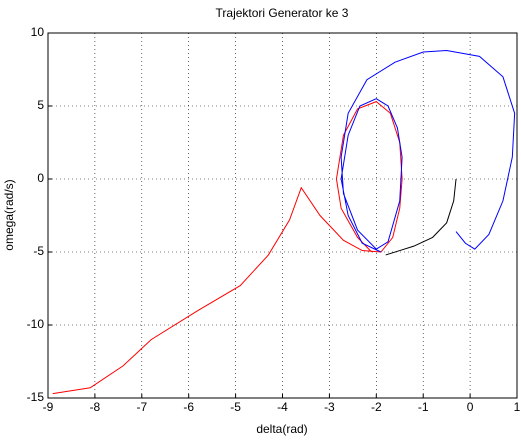 Image resolution: width=521 pixels, height=441 pixels. I want to click on y-tick-label: -15, so click(36, 397).